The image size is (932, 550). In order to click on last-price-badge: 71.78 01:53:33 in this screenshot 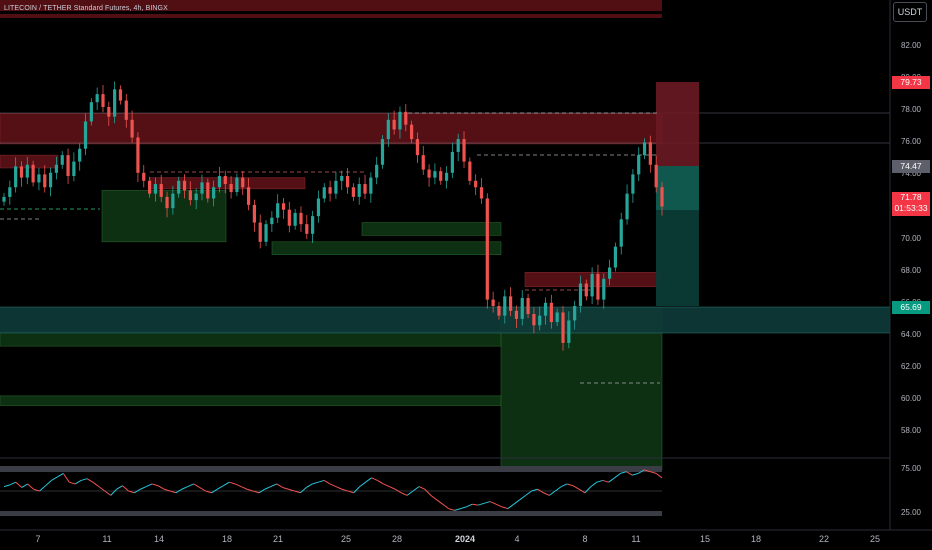, I will do `click(911, 204)`.